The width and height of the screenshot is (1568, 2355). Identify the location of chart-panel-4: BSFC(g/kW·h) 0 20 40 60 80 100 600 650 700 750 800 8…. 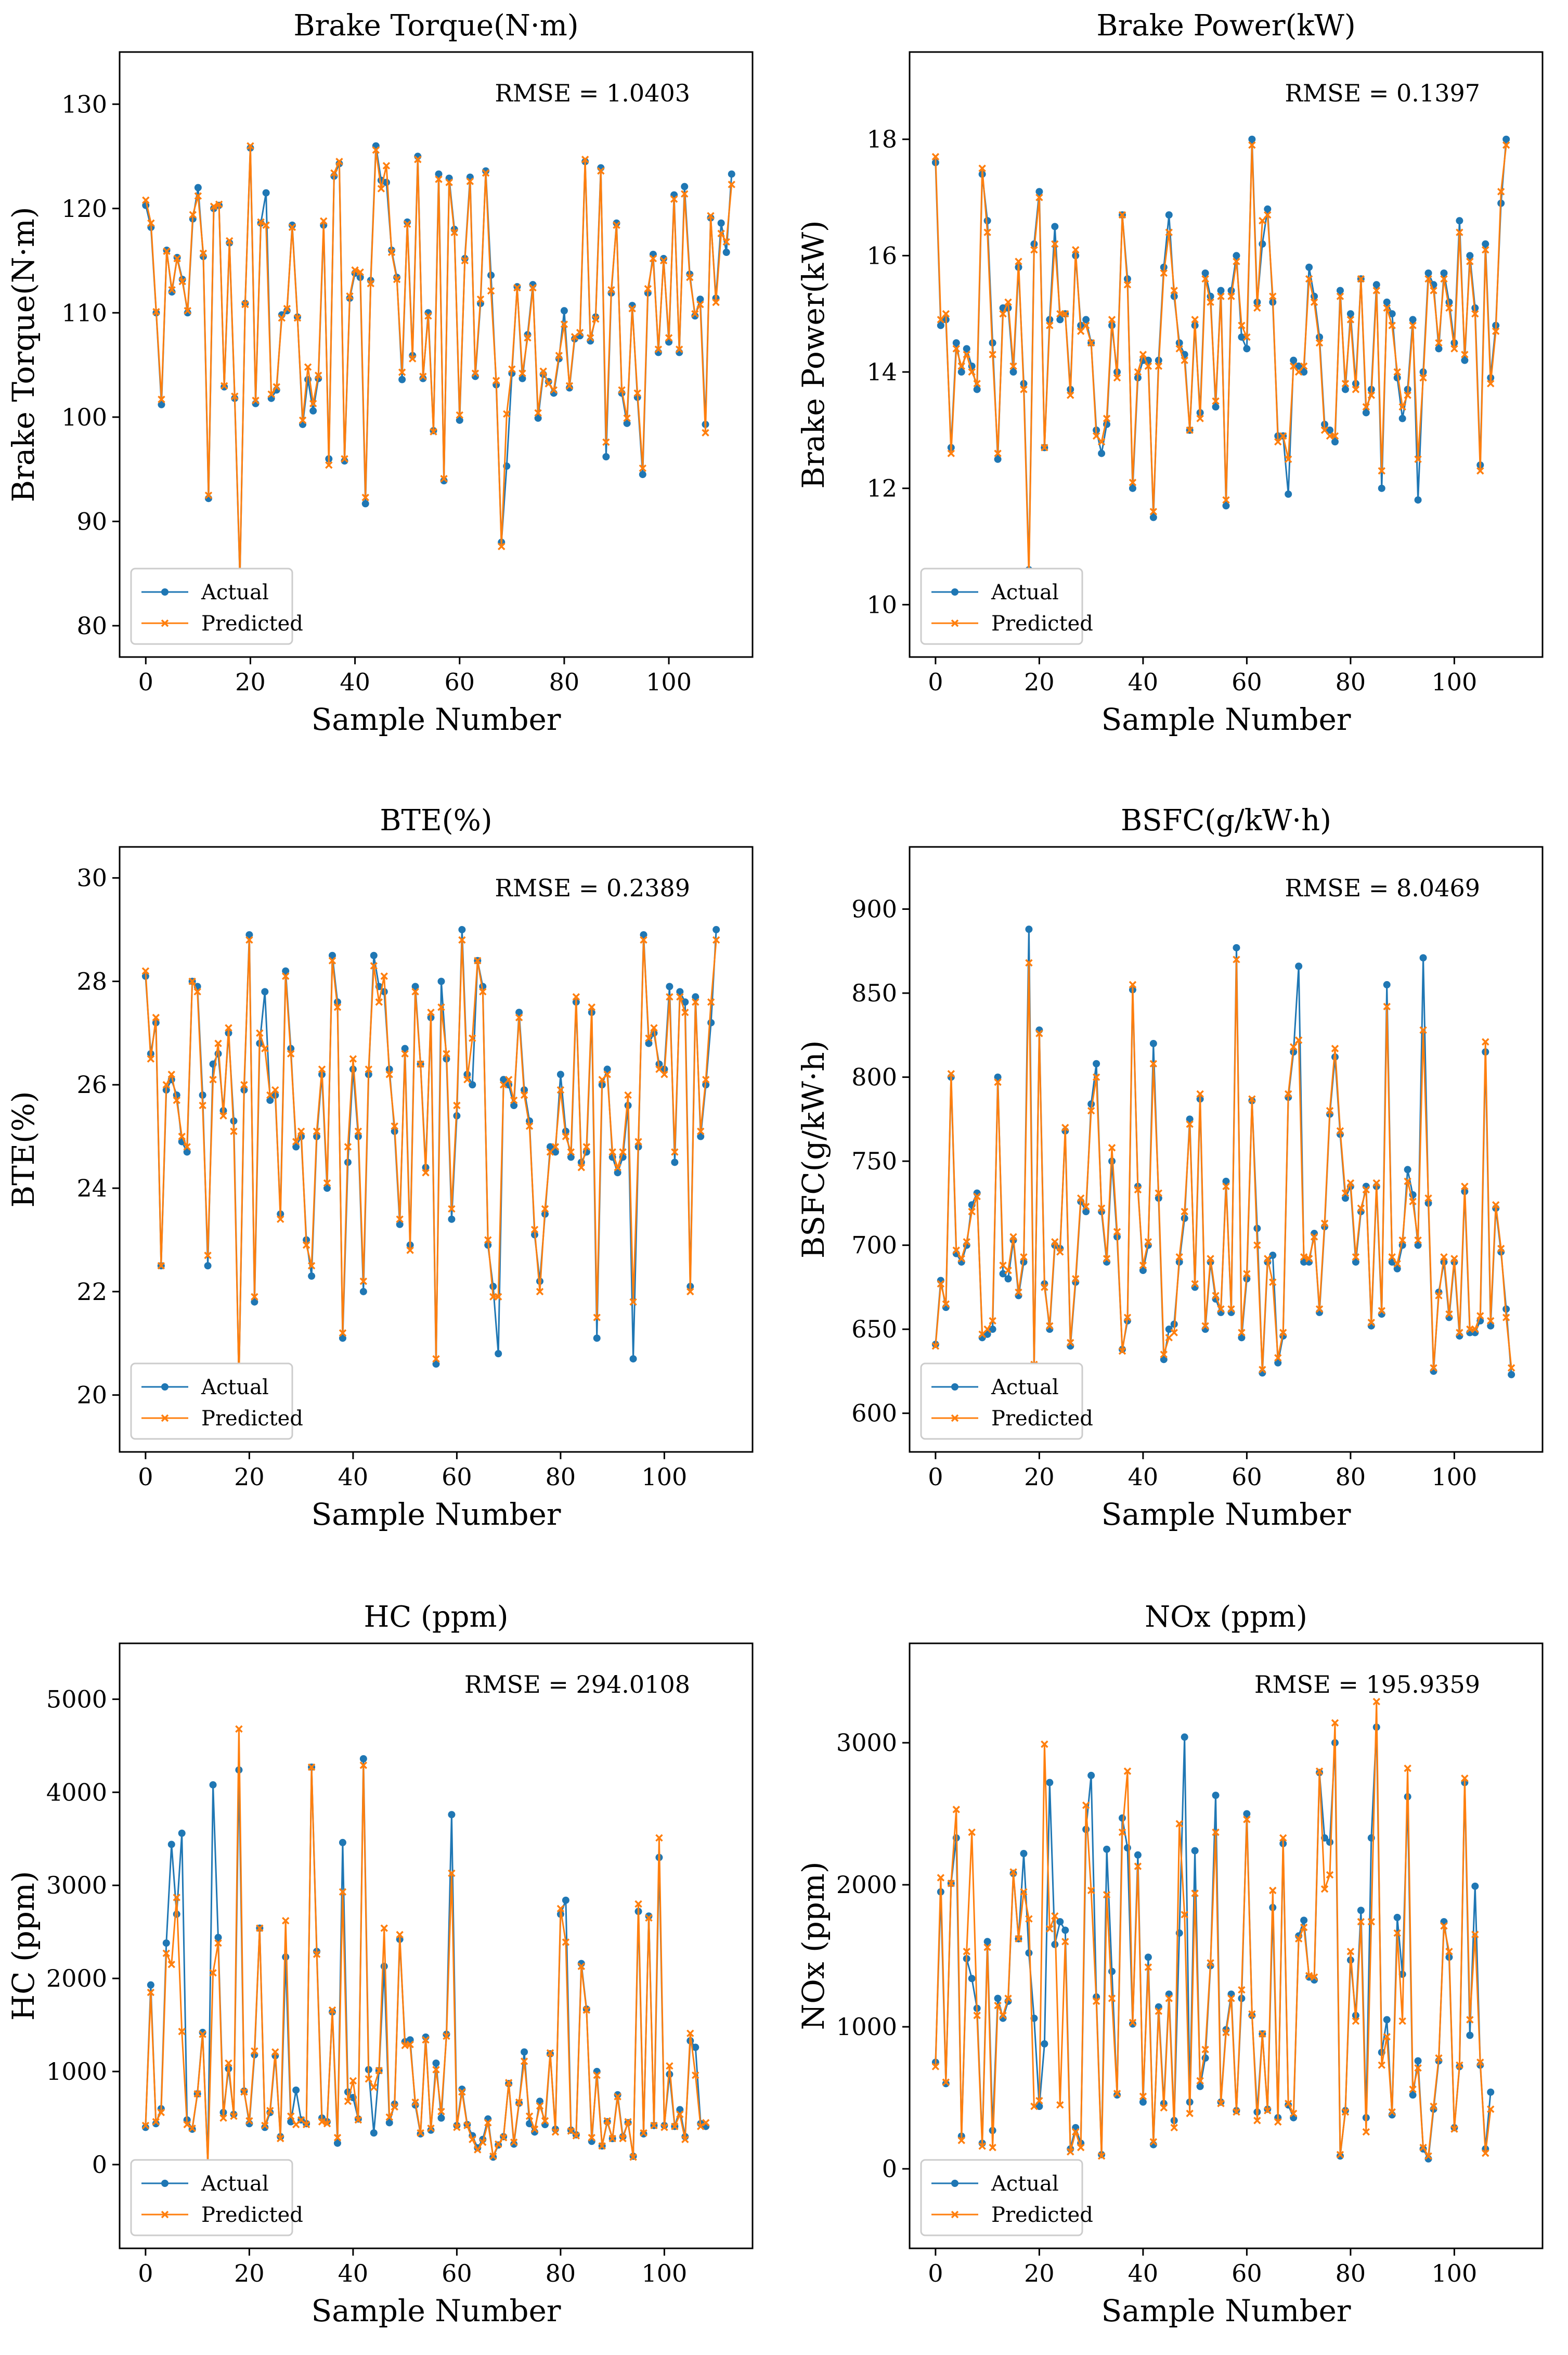
(1170, 1168).